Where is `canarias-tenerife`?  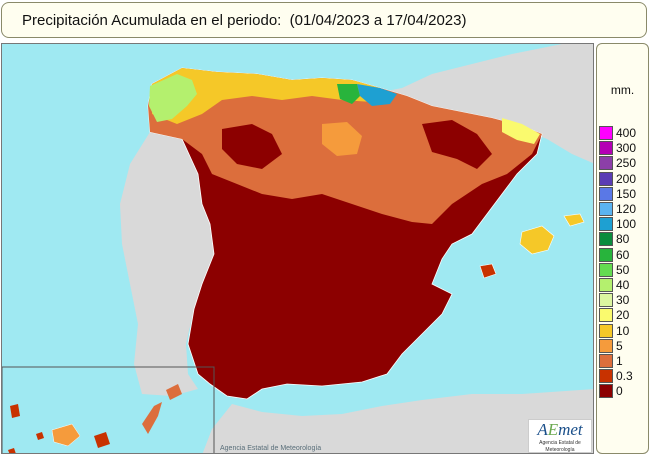
canarias-tenerife is located at coordinates (66, 435).